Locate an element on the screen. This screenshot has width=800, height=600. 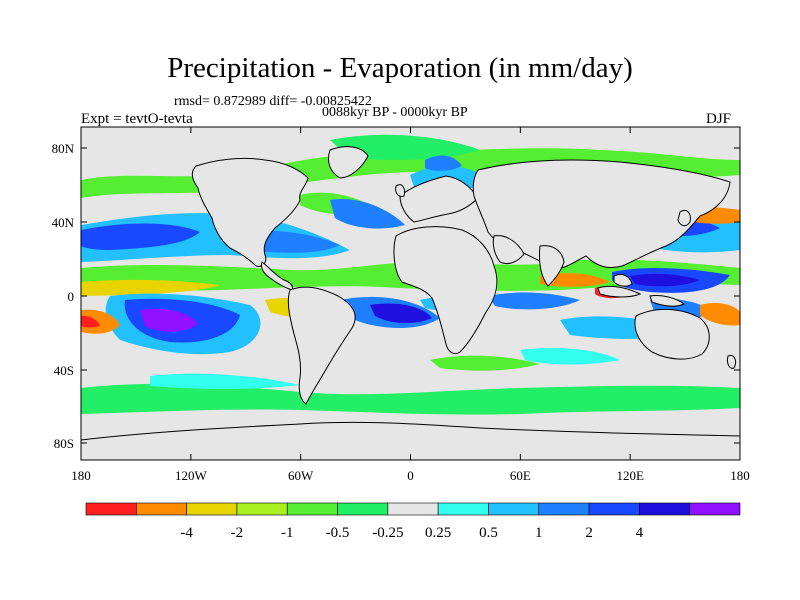
colorbar-label: -2 is located at coordinates (237, 533).